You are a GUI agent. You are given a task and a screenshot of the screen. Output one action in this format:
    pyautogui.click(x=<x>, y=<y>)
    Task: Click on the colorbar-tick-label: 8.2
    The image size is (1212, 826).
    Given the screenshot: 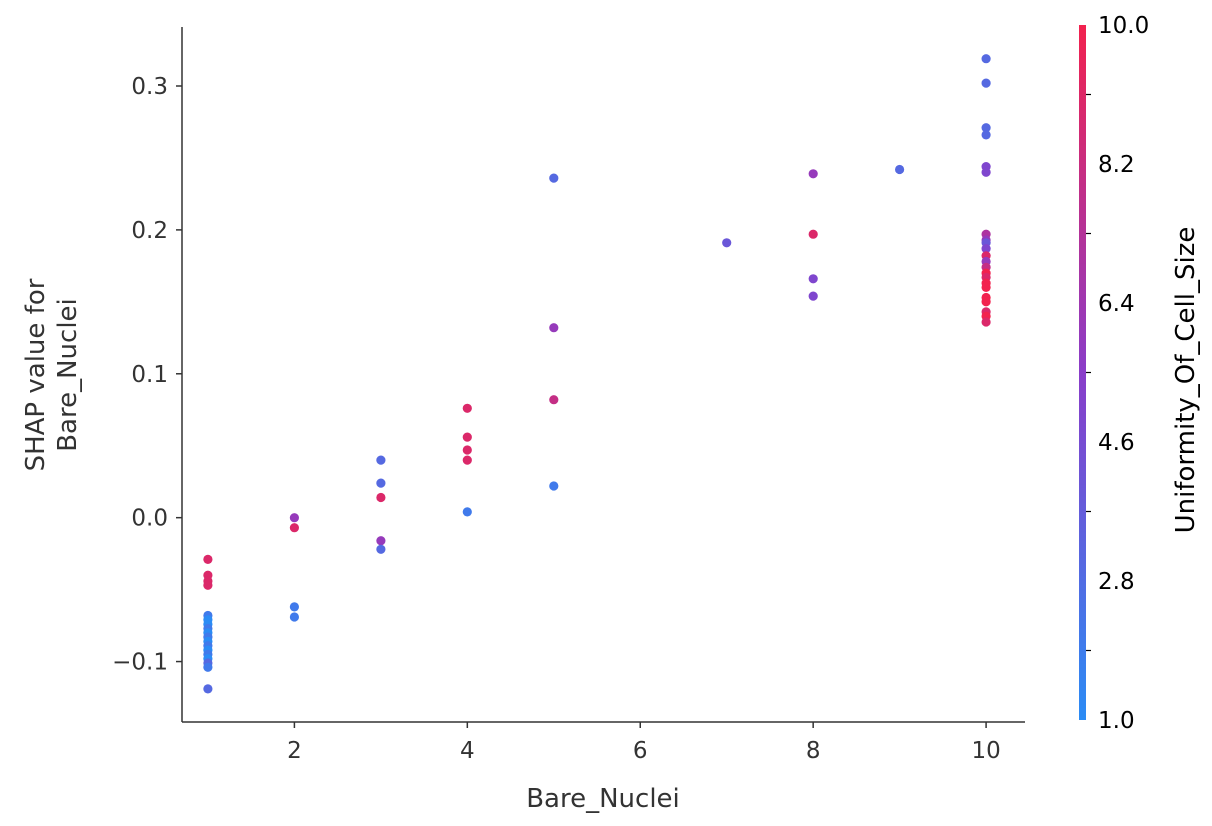 What is the action you would take?
    pyautogui.click(x=1116, y=165)
    